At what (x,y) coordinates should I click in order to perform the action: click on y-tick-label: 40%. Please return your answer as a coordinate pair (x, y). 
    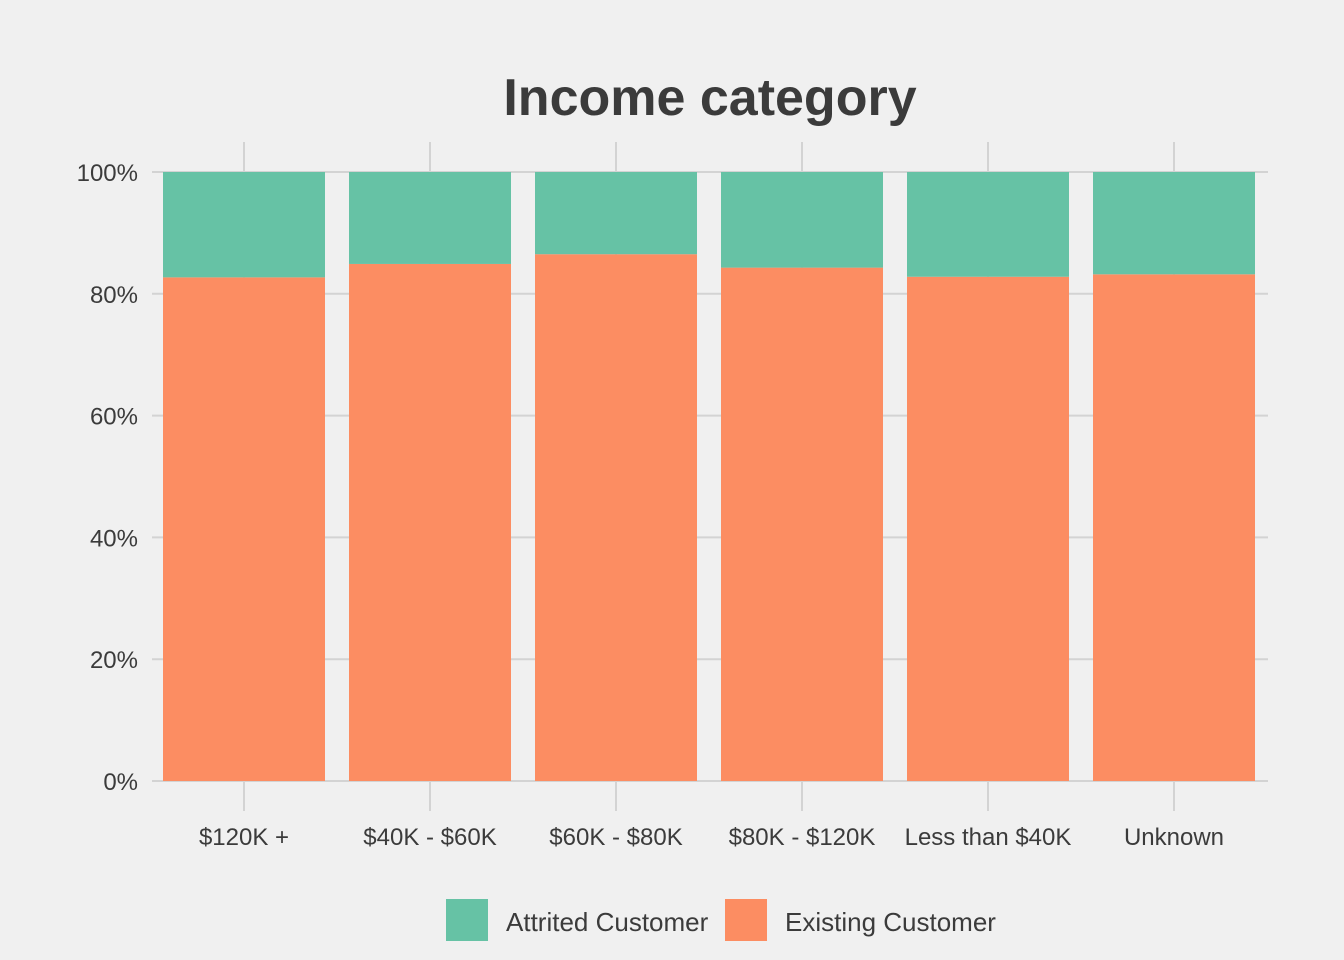
    Looking at the image, I should click on (114, 538).